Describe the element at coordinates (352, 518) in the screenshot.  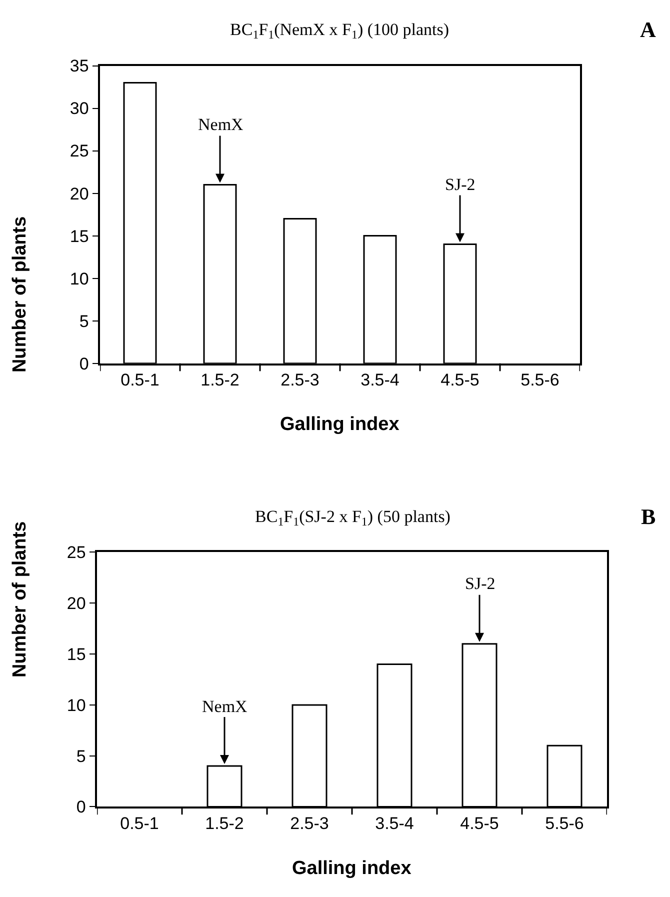
I see `chart-title: BC$_{1}$F$_{1}$(SJ-2 x F$_{1}$) (50 plants)` at that location.